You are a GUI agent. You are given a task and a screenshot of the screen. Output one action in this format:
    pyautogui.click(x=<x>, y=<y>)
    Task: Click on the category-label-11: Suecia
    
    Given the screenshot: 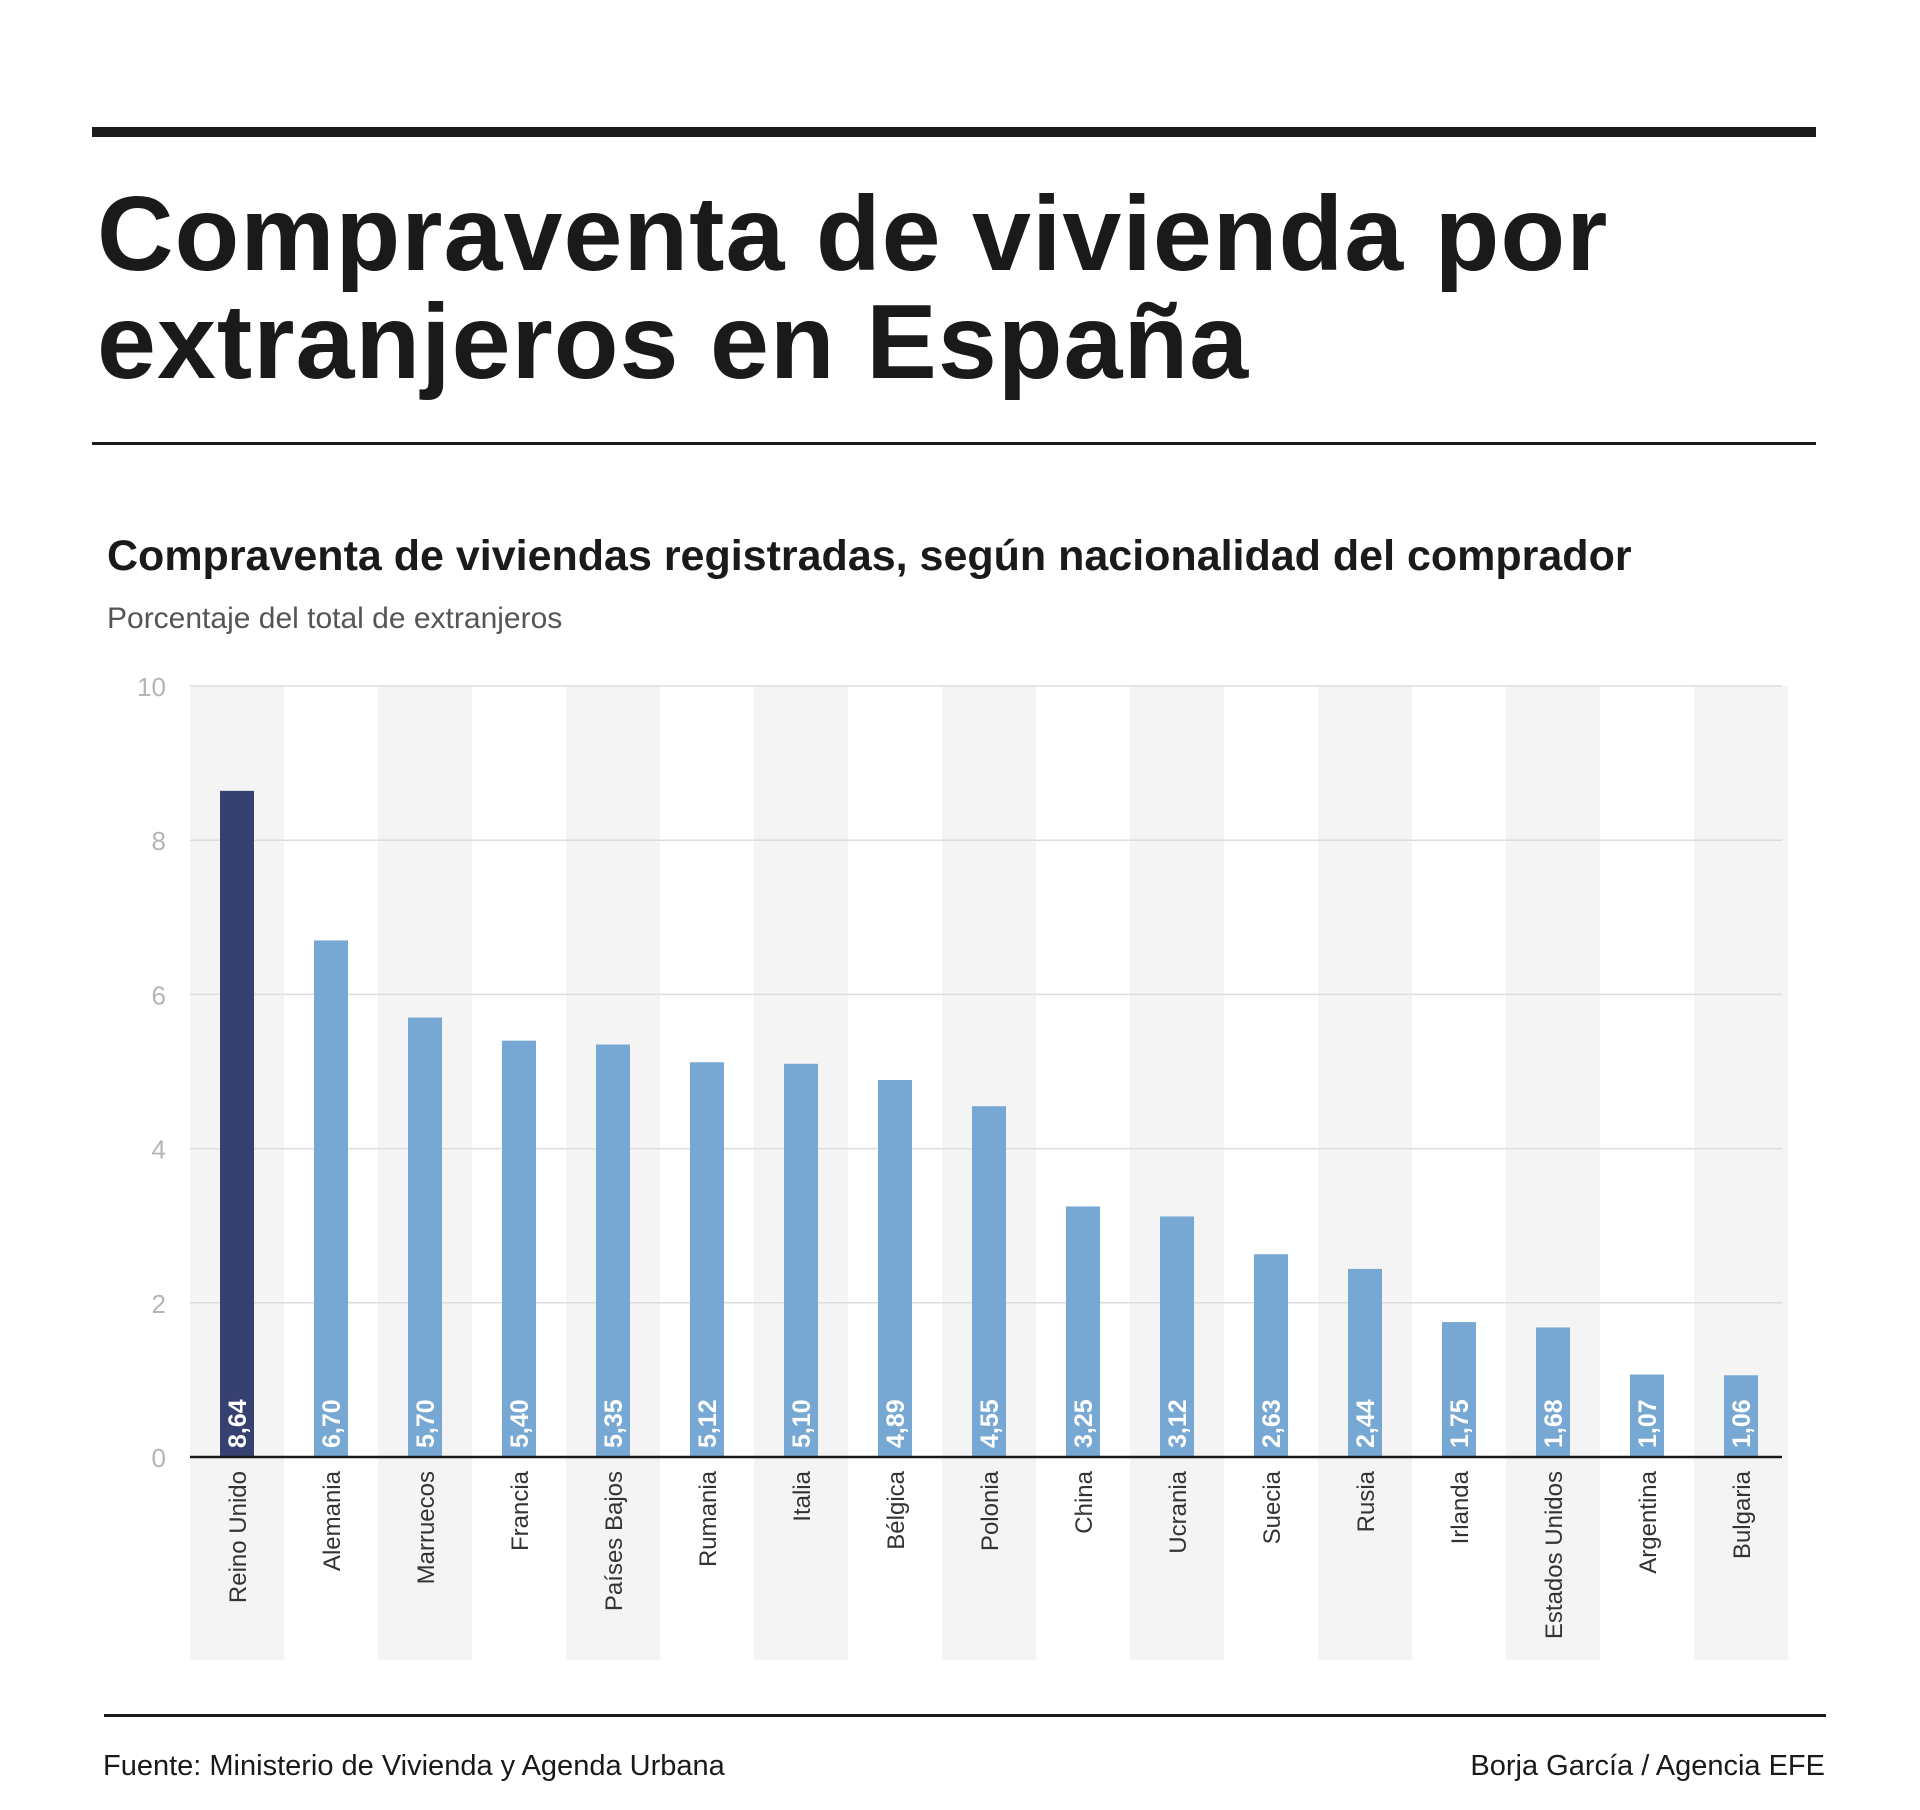 What is the action you would take?
    pyautogui.click(x=1272, y=1507)
    